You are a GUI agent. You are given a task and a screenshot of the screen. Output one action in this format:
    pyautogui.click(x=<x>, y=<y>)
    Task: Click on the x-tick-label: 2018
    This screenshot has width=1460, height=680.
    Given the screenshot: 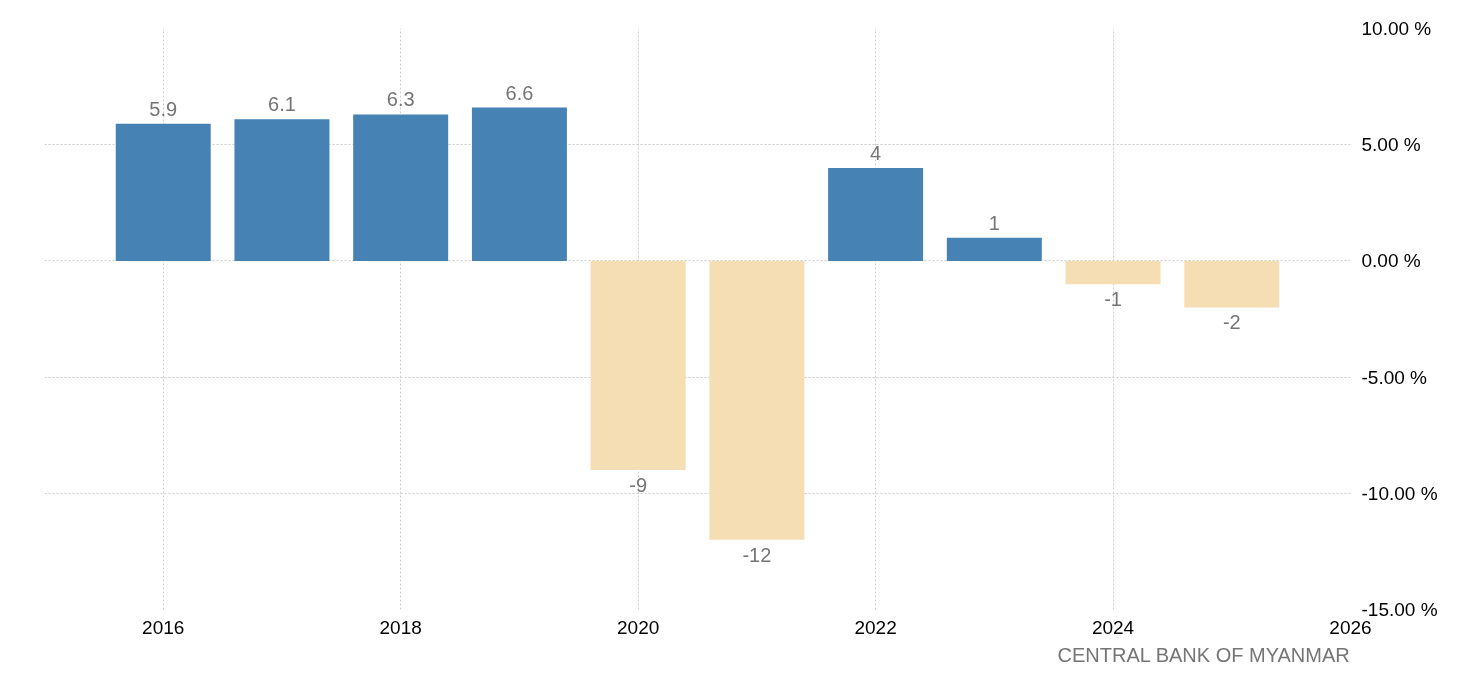 What is the action you would take?
    pyautogui.click(x=400, y=627)
    